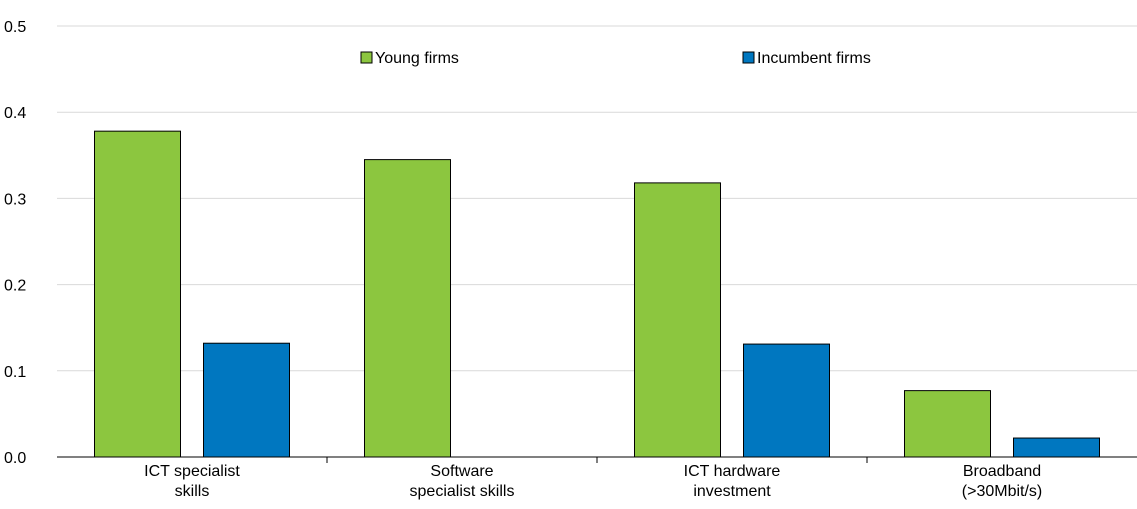  What do you see at coordinates (15, 286) in the screenshot?
I see `y-tick-label: 0.2` at bounding box center [15, 286].